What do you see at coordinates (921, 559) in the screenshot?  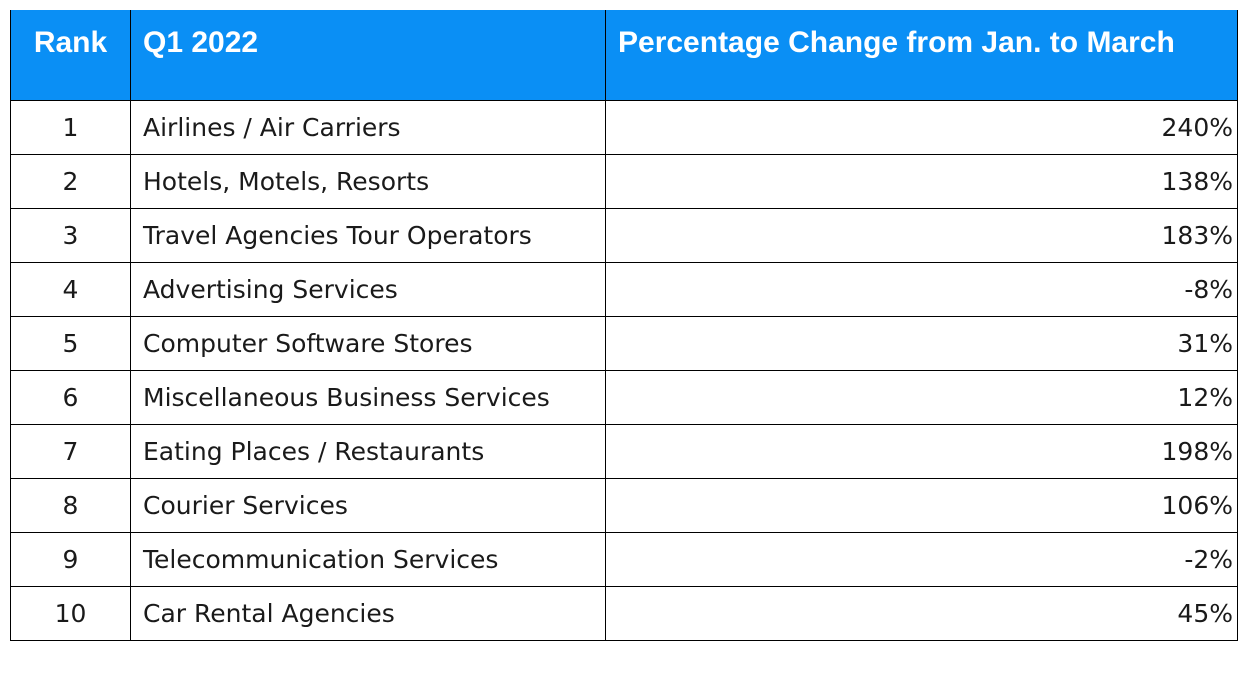 I see `percentage-change-cell: -2%` at bounding box center [921, 559].